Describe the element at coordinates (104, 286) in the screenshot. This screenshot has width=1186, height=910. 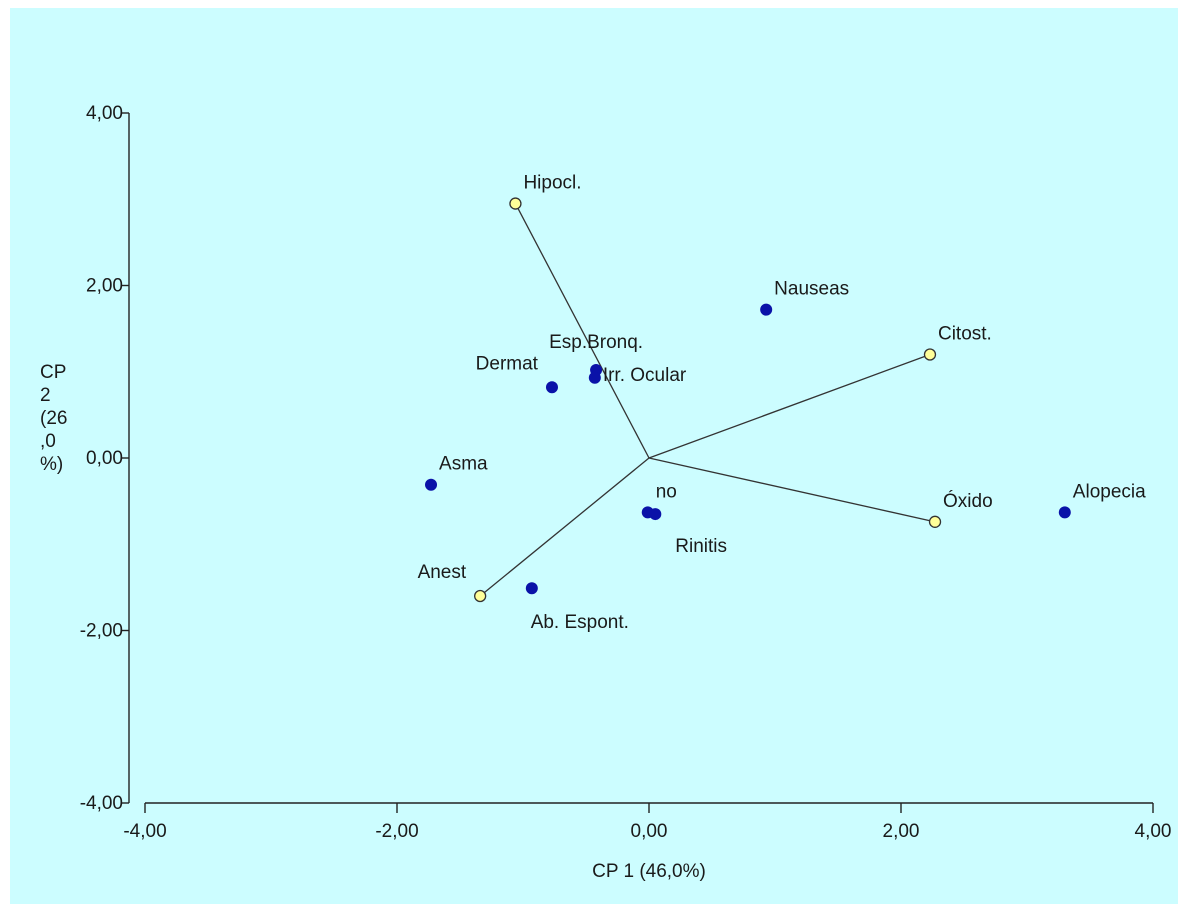
I see `y-tick-label: 2,00` at that location.